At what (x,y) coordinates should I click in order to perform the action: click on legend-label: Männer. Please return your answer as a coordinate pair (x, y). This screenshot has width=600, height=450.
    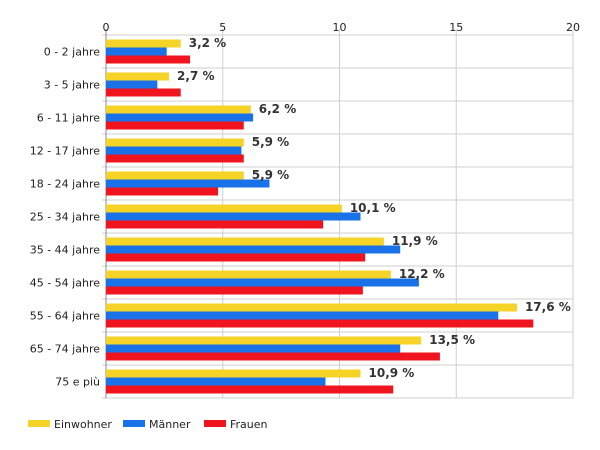
    Looking at the image, I should click on (170, 424).